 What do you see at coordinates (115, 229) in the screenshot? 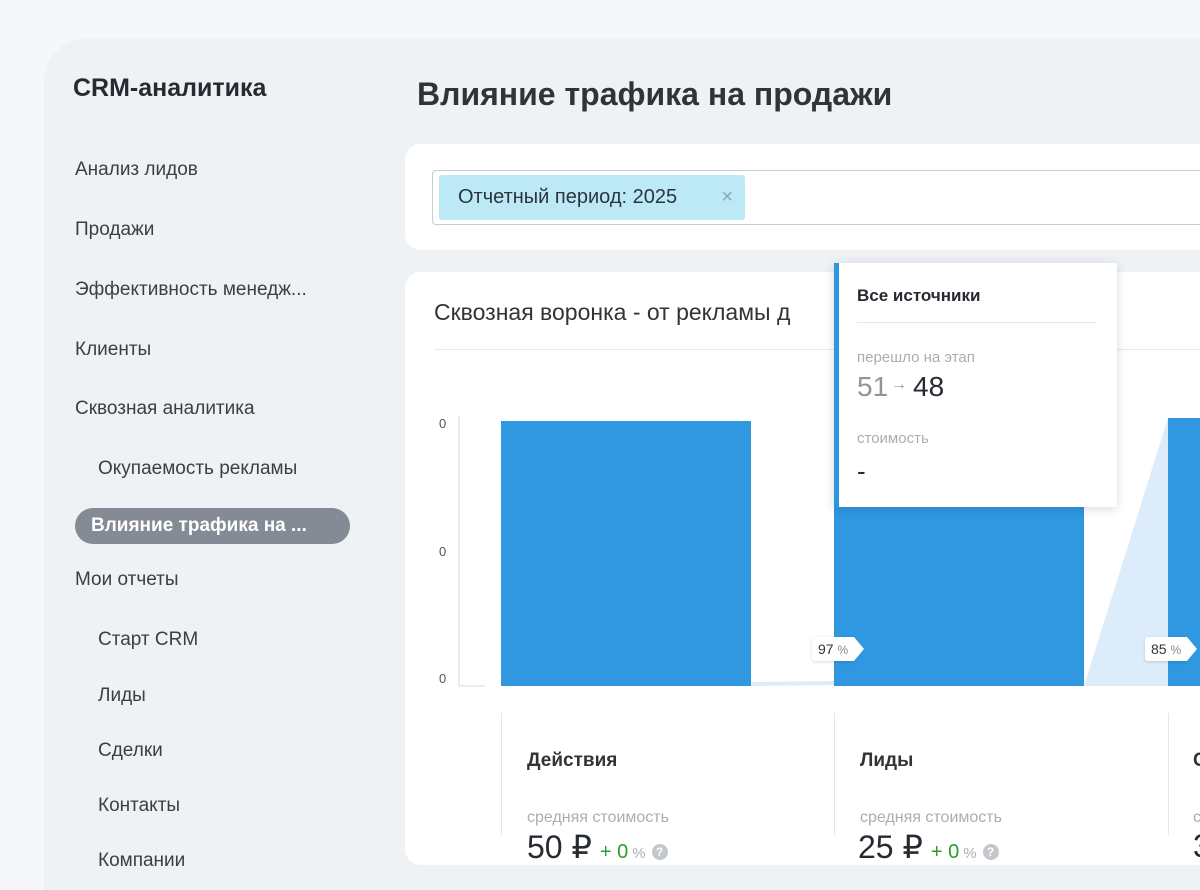
I see `sidebar-item-sales: Продажи` at bounding box center [115, 229].